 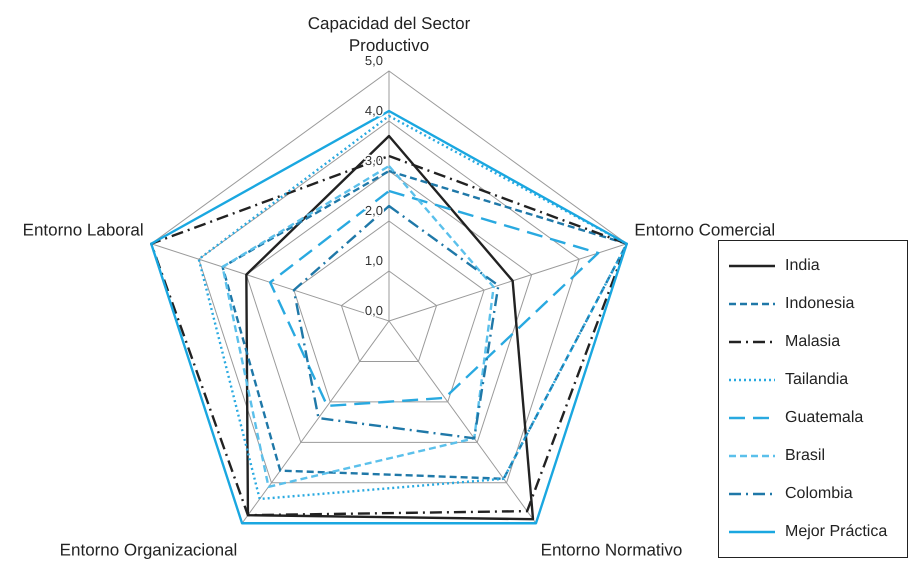 What do you see at coordinates (373, 310) in the screenshot?
I see `y-tick-label: 0,0` at bounding box center [373, 310].